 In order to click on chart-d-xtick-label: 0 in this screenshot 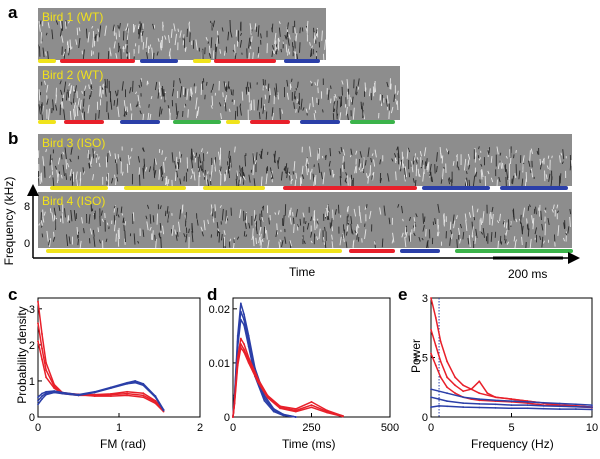, I will do `click(233, 428)`.